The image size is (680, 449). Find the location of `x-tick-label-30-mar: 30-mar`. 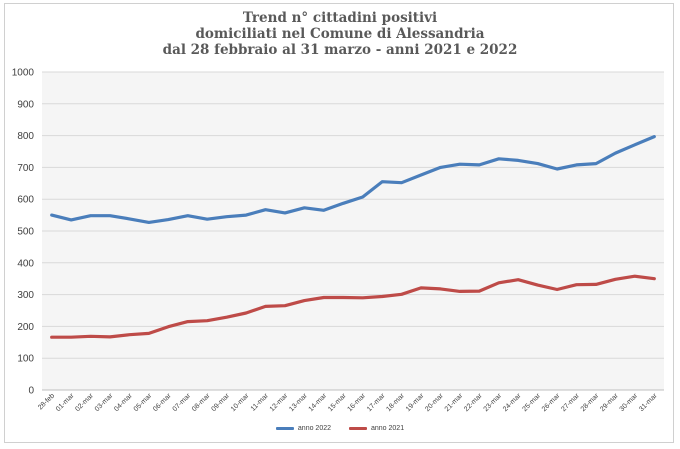

x-tick-label-30-mar: 30-mar is located at coordinates (629, 402).